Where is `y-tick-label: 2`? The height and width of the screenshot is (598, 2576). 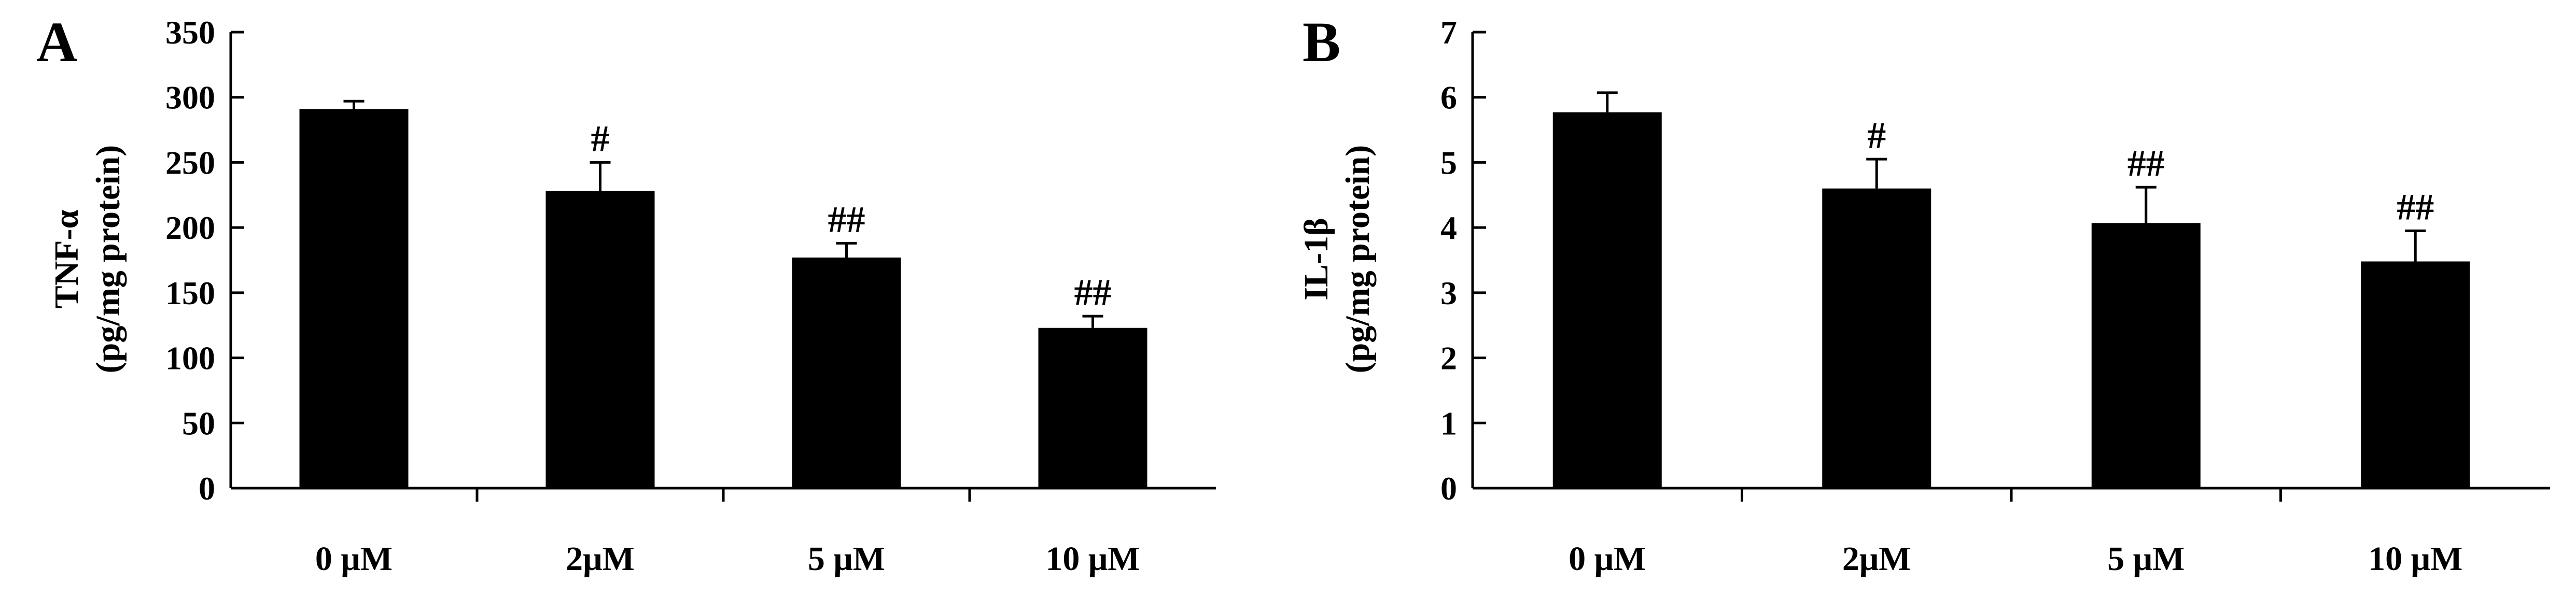 y-tick-label: 2 is located at coordinates (1448, 358).